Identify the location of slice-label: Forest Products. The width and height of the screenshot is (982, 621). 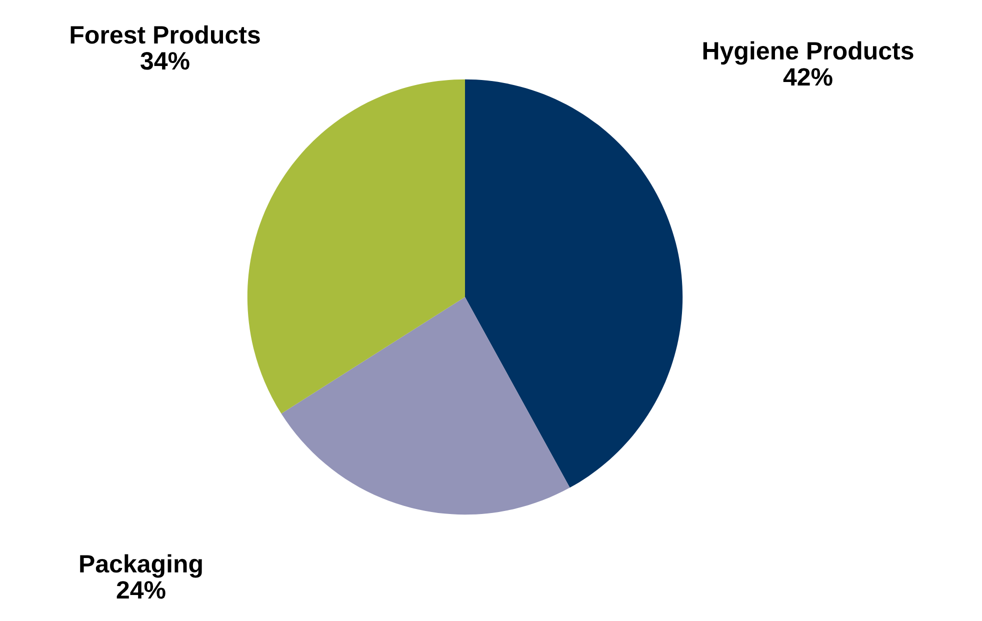
(165, 34).